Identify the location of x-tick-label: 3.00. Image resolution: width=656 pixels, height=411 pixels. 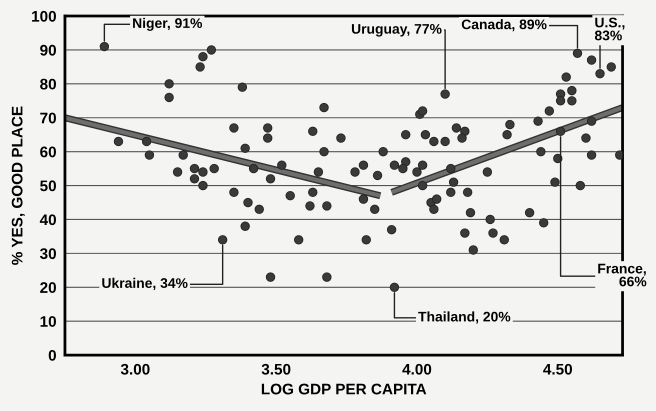
(135, 369).